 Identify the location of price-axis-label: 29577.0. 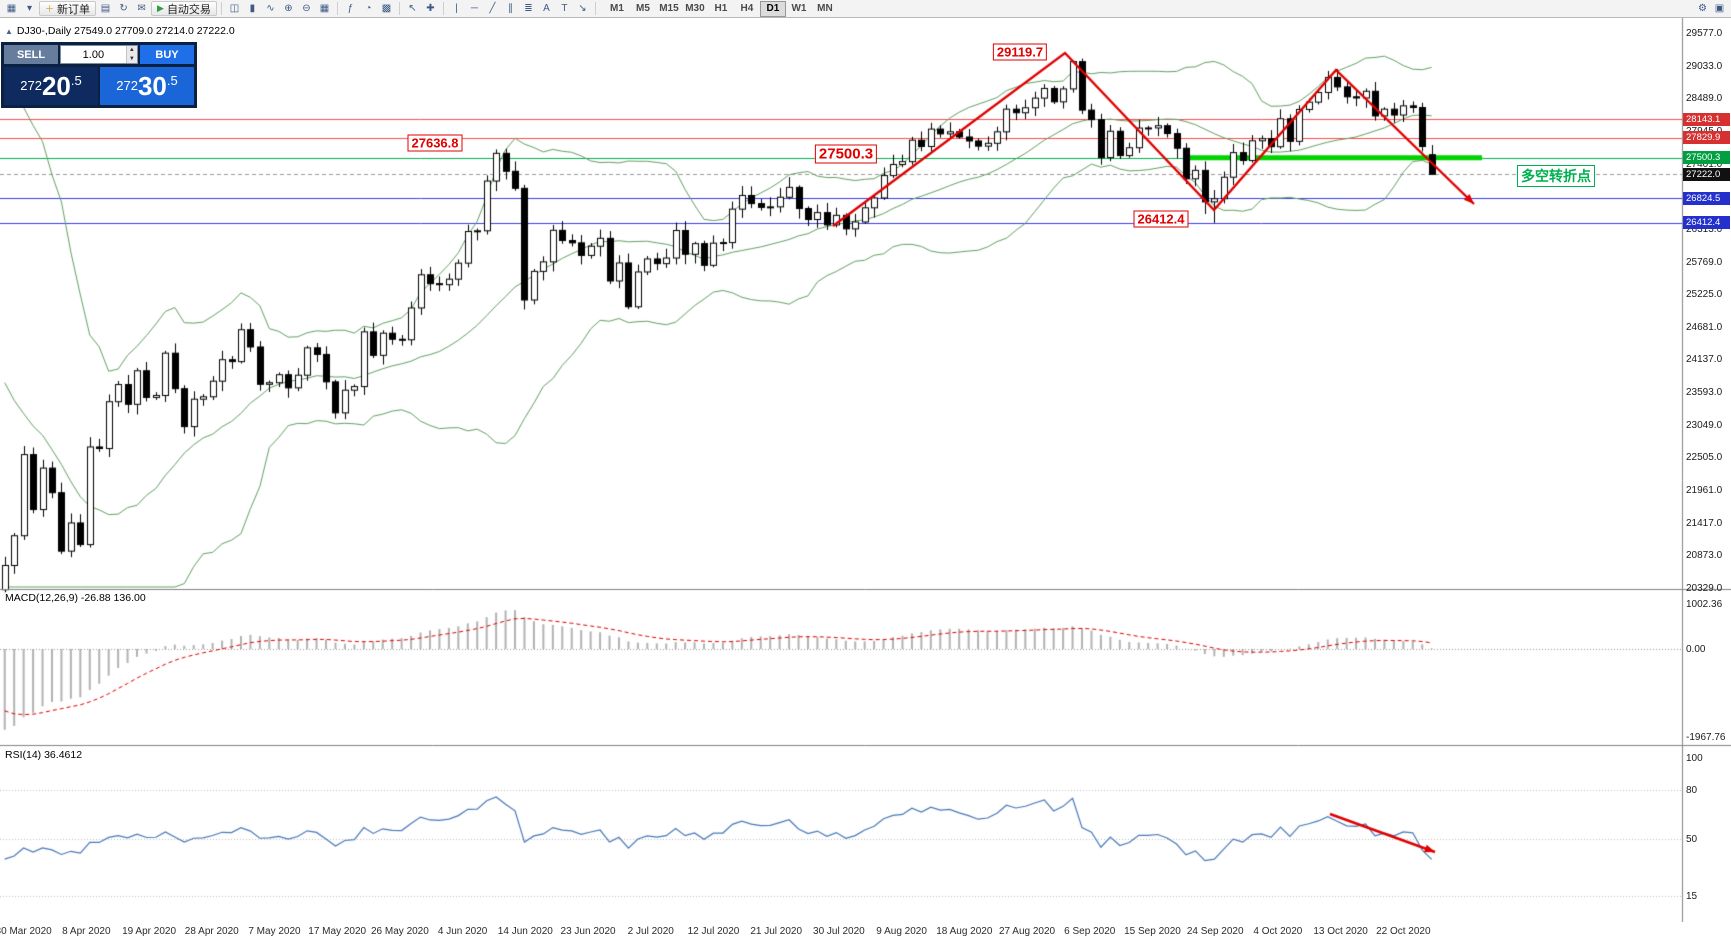
(1704, 33).